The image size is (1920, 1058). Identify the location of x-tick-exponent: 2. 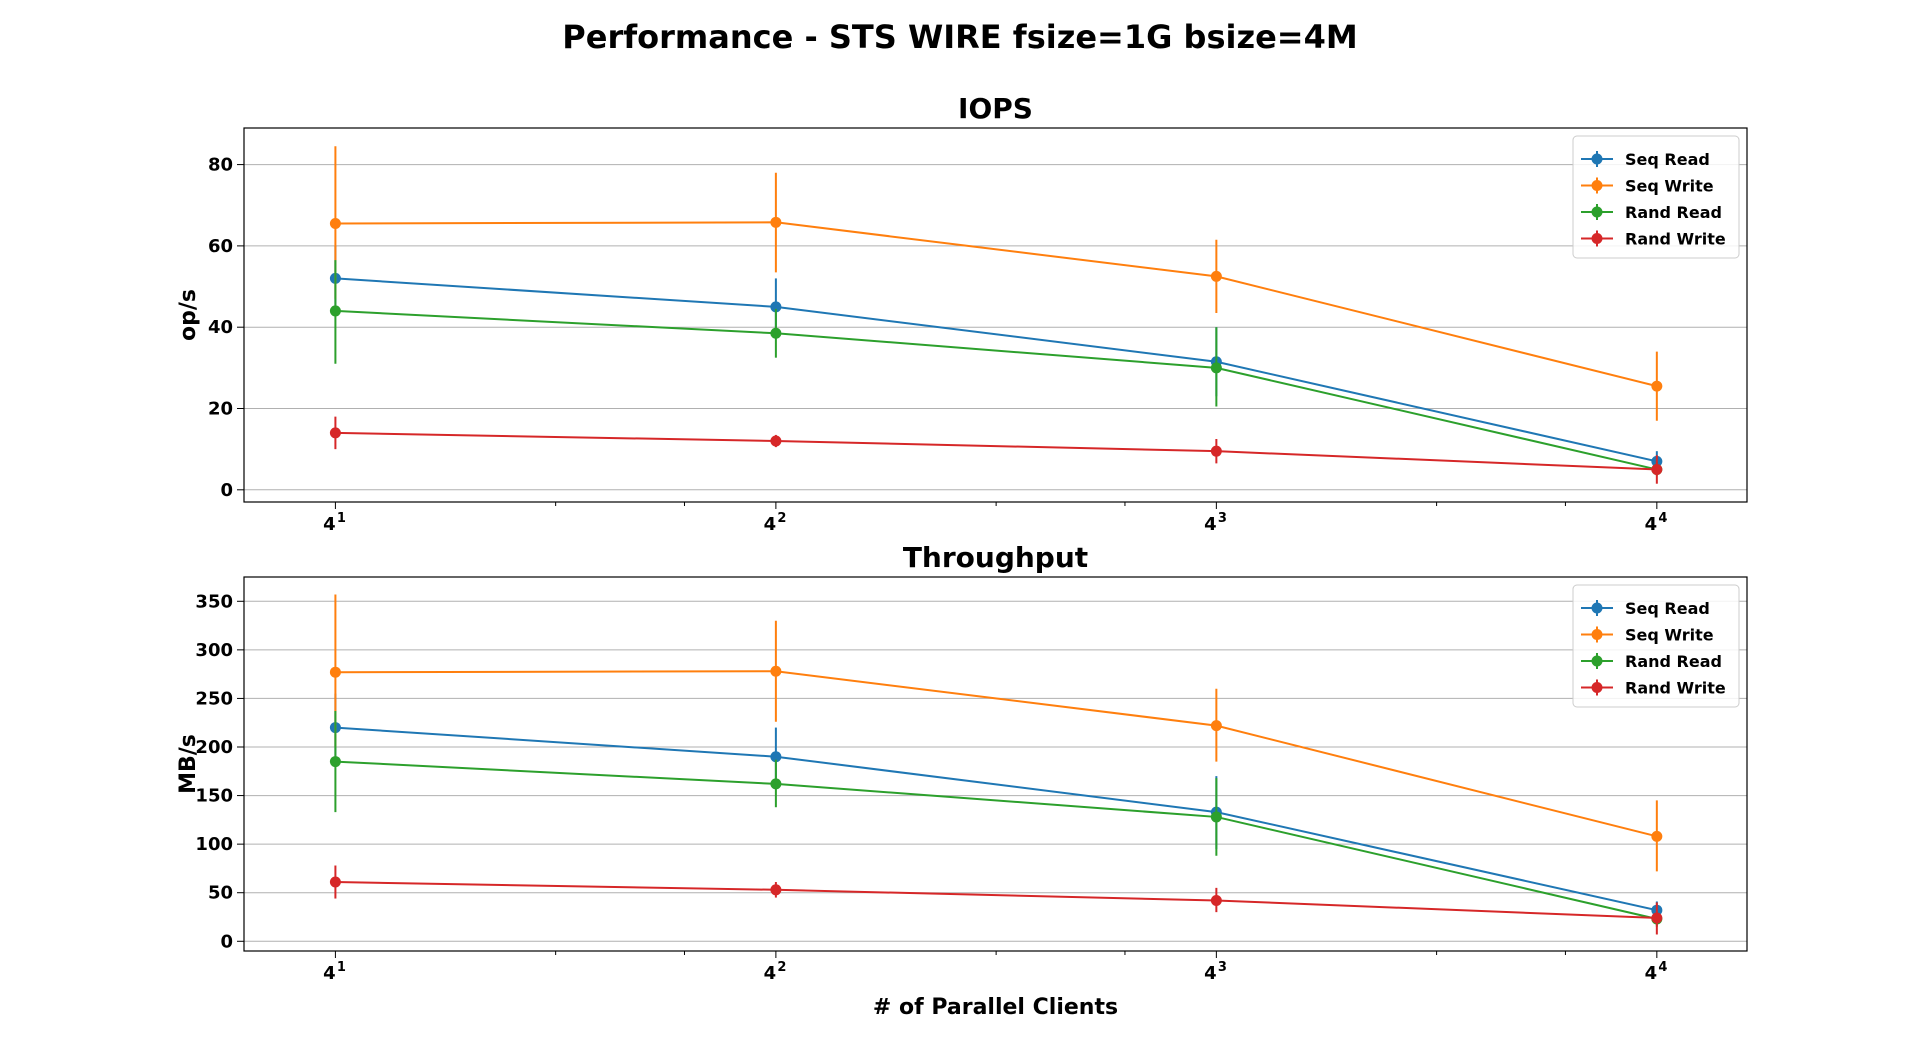
(781, 967).